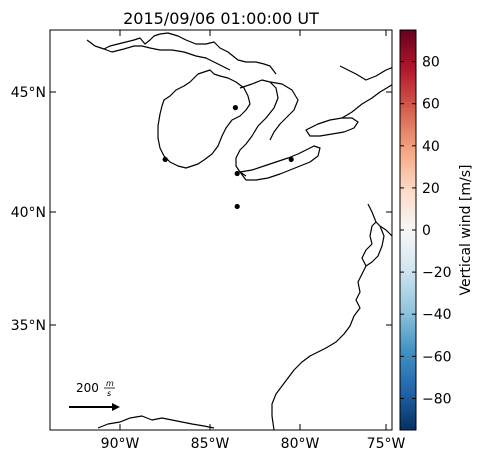  I want to click on colorbar-tick-label: −80, so click(437, 399).